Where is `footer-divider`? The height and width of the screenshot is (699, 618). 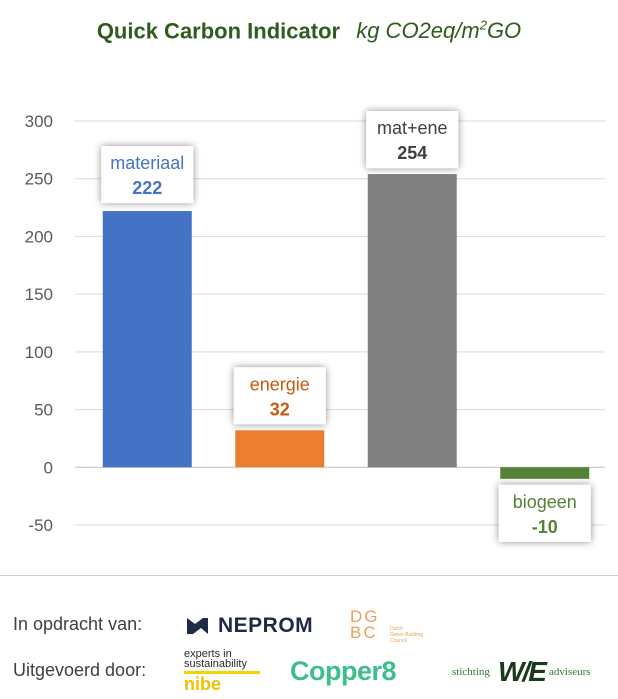 footer-divider is located at coordinates (309, 575).